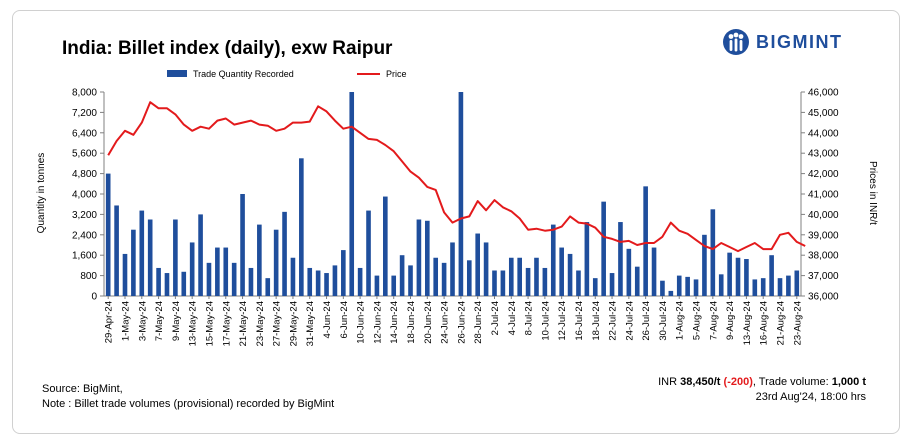 The width and height of the screenshot is (914, 444). I want to click on bigmint-logo-text: BIGMINT, so click(799, 41).